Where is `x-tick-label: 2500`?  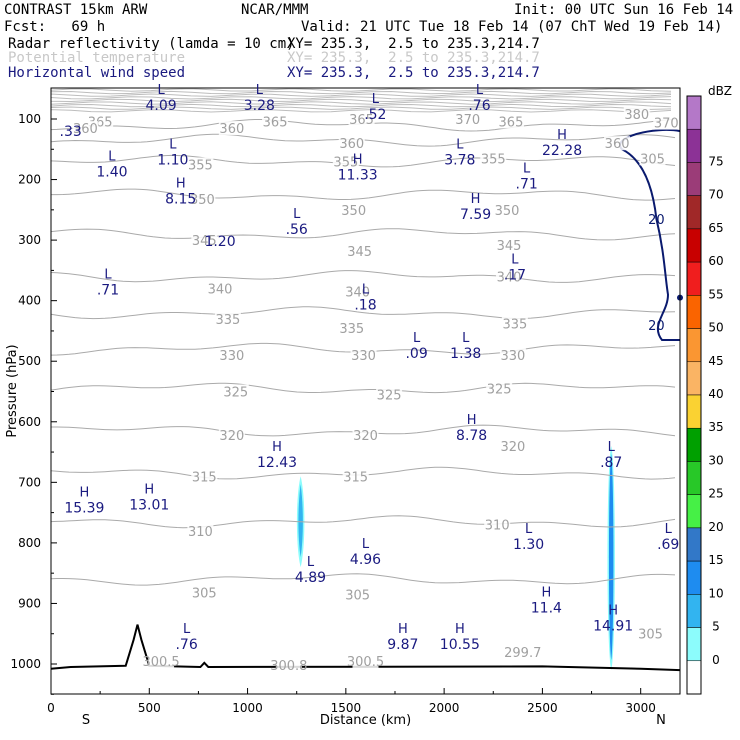
x-tick-label: 2500 is located at coordinates (542, 708).